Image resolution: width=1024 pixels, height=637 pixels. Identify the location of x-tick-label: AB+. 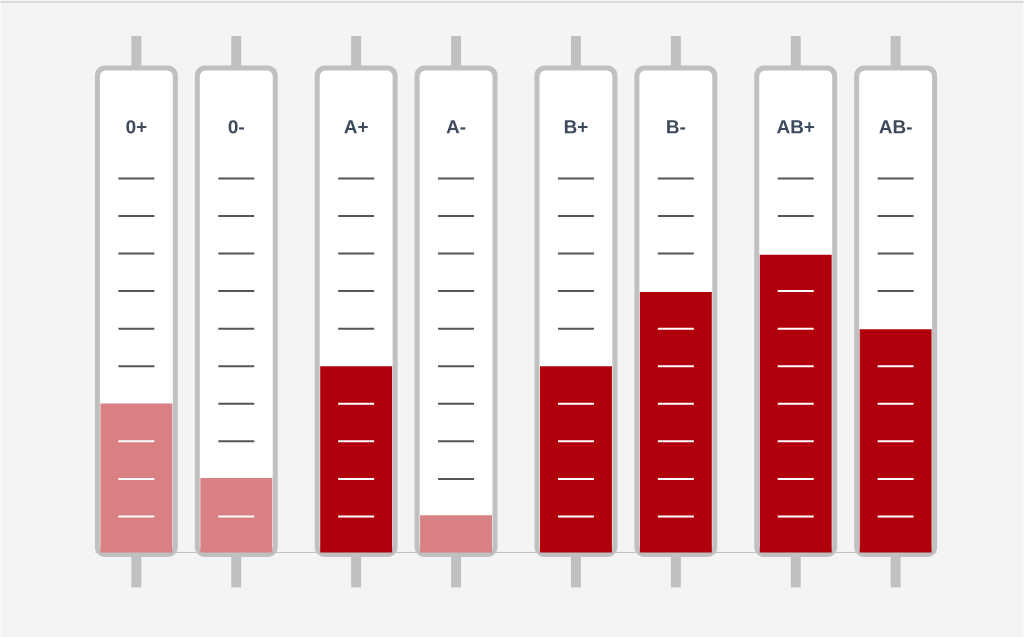
(796, 127).